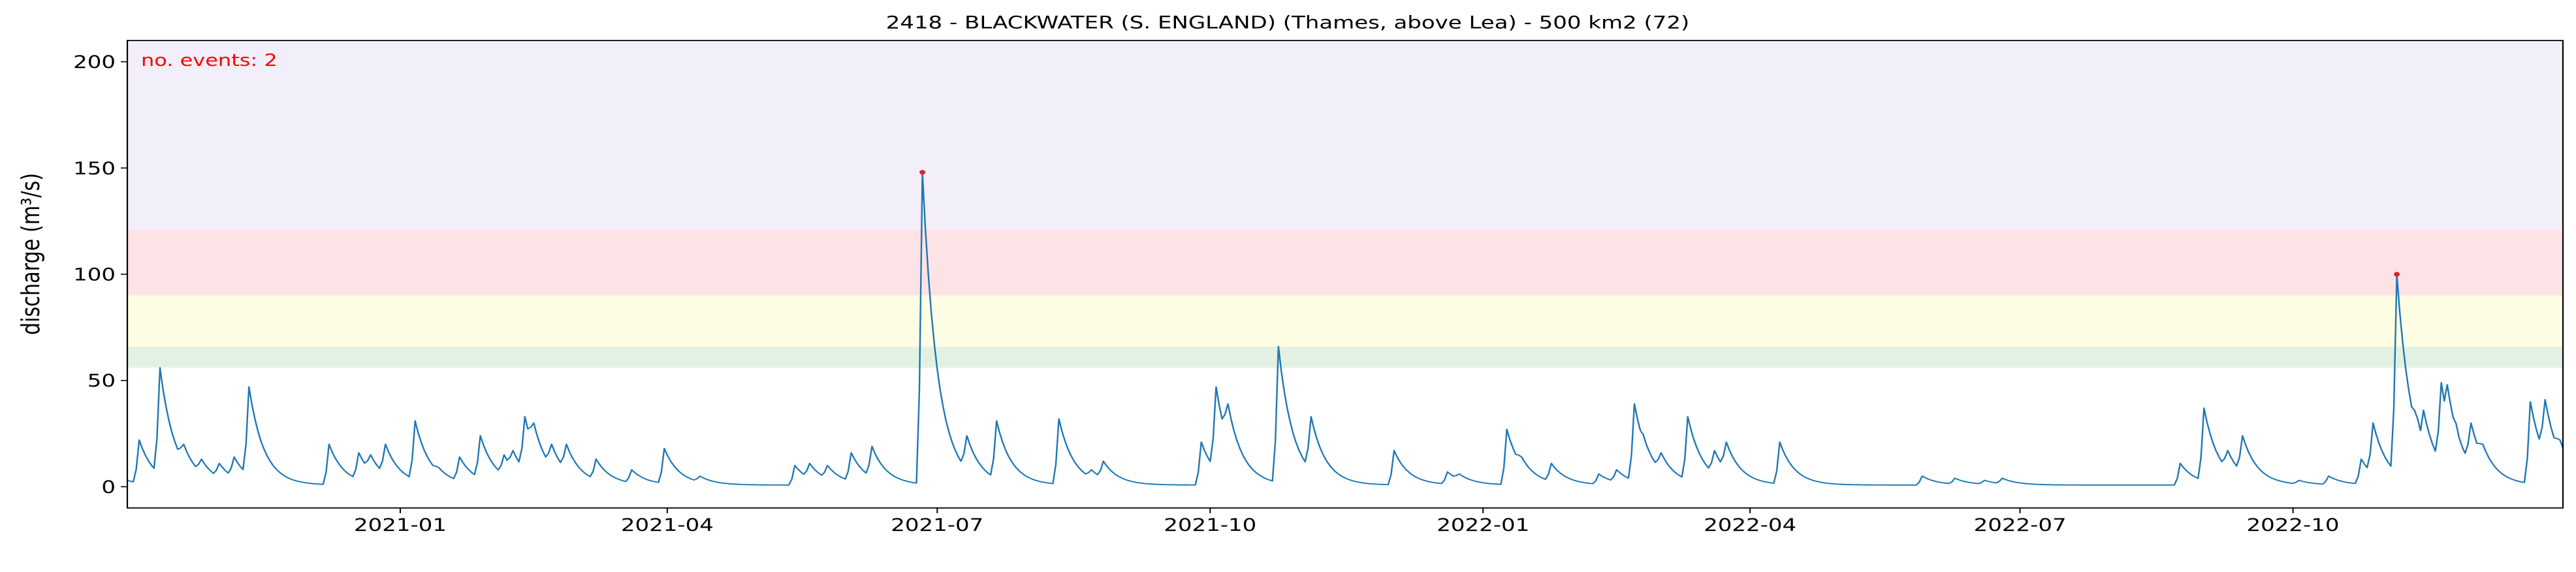 The image size is (2576, 572). Describe the element at coordinates (937, 525) in the screenshot. I see `x-tick-label-2021-07: 2021-07` at that location.